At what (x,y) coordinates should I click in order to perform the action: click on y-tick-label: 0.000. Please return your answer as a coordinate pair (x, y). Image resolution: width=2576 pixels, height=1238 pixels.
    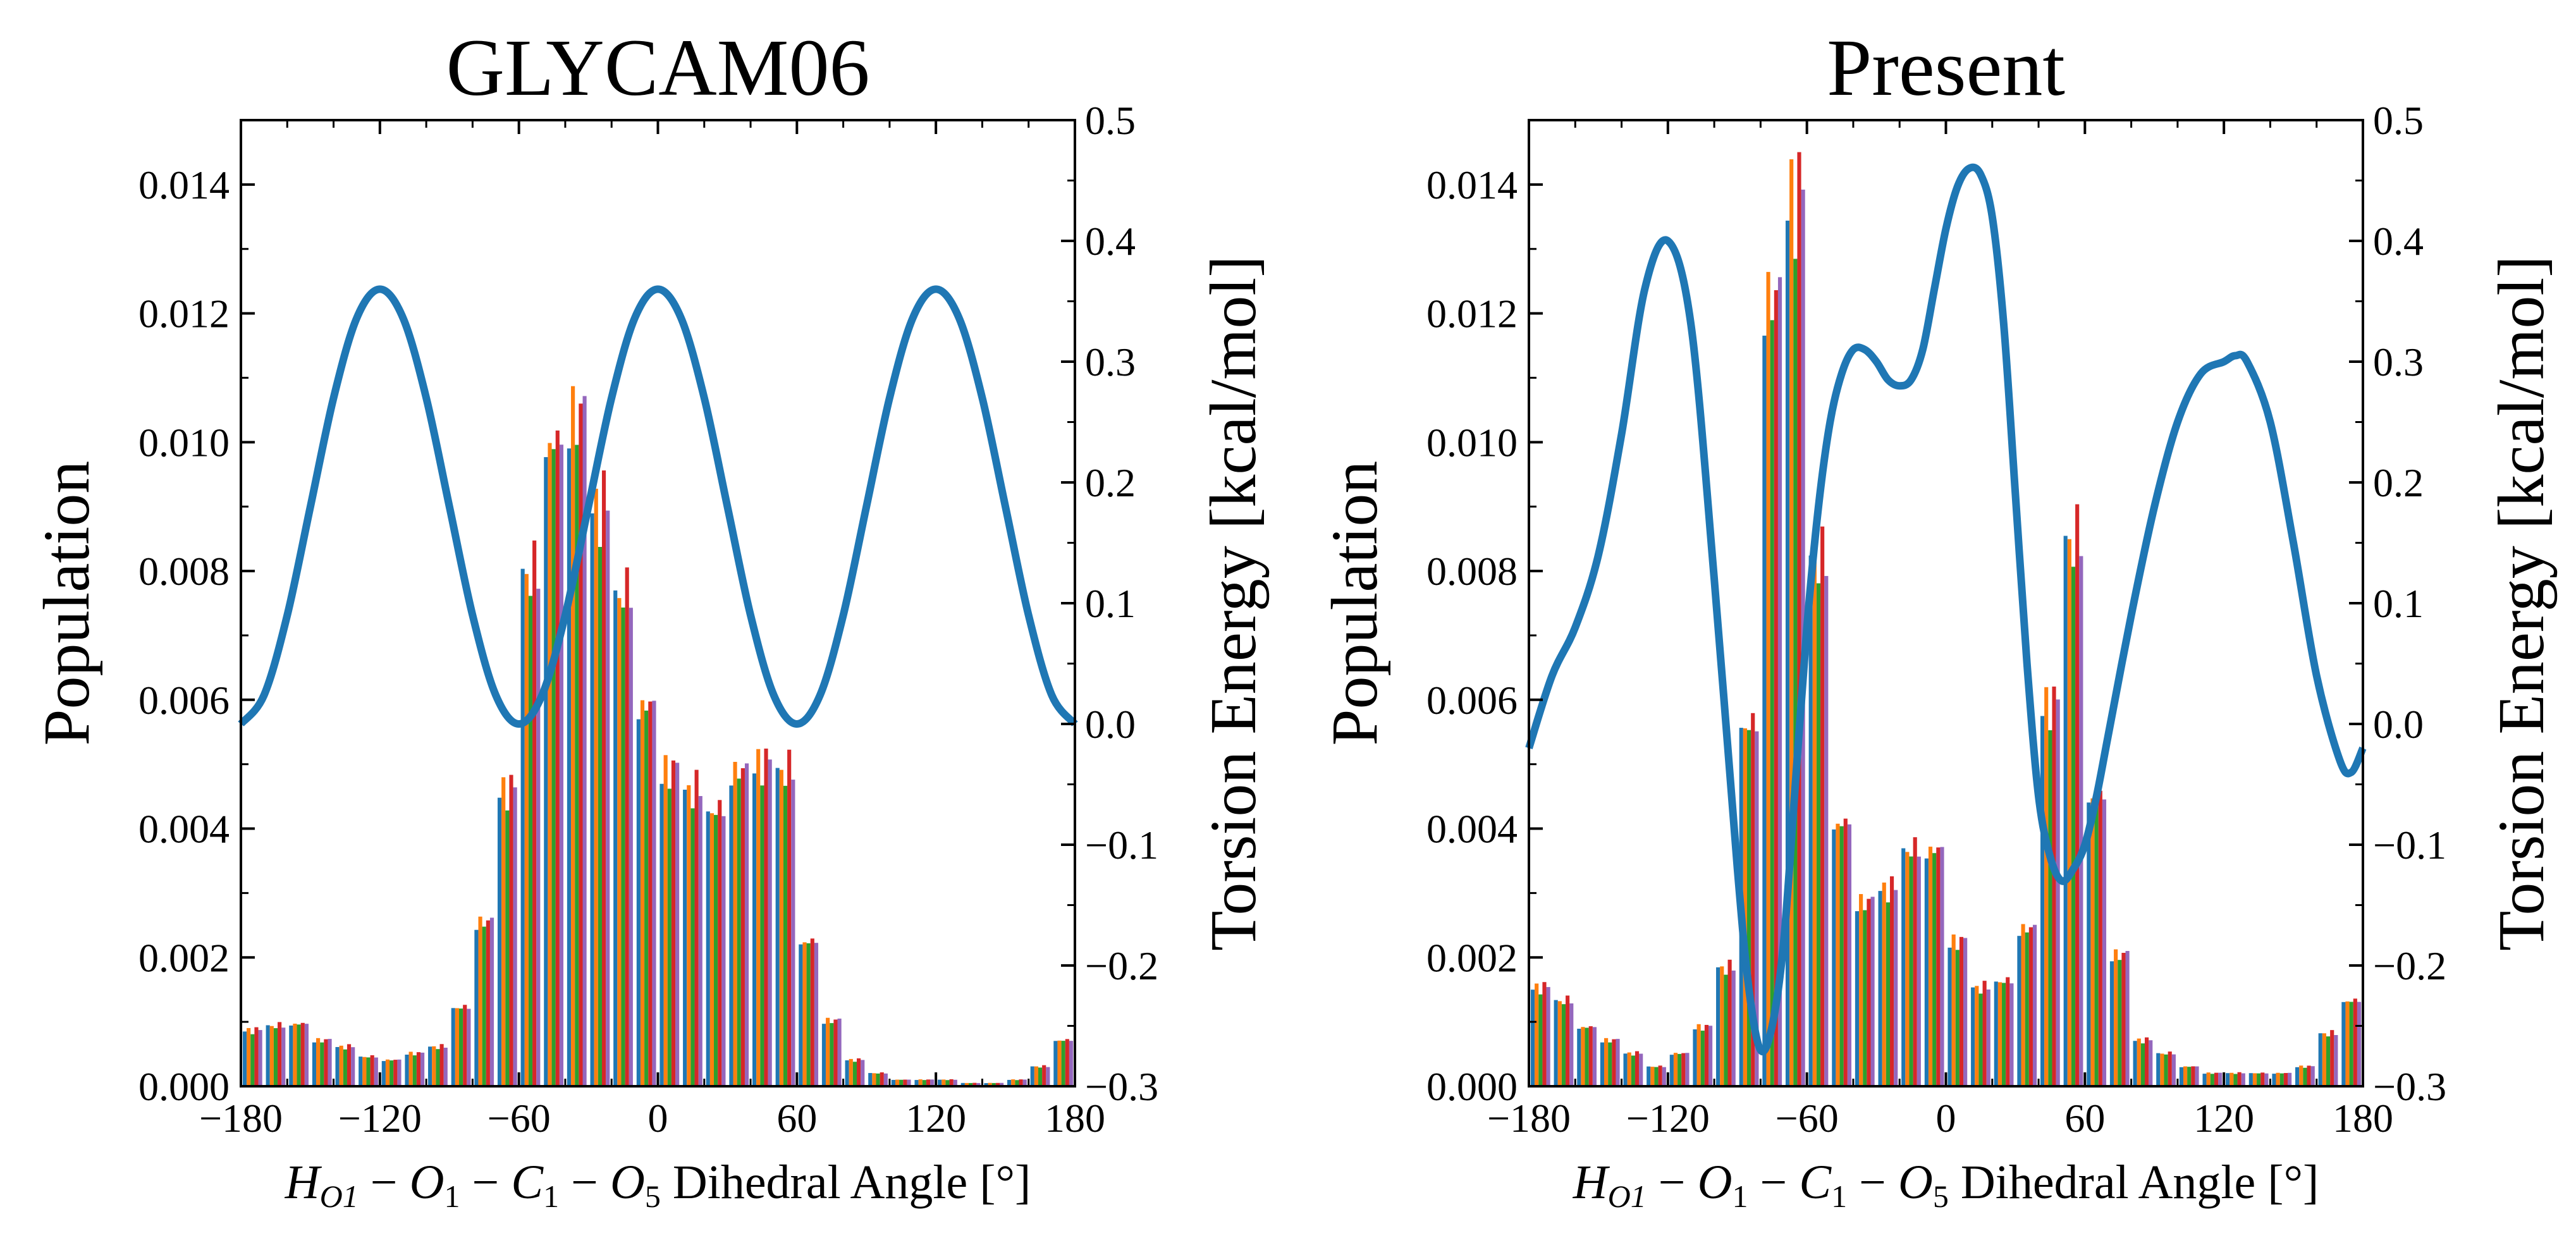
    Looking at the image, I should click on (1472, 1086).